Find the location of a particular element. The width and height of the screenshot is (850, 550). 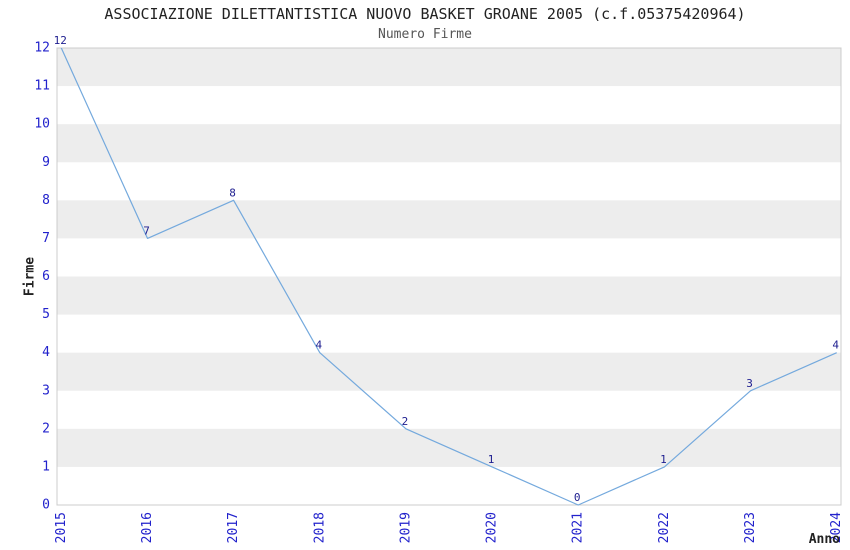

x-tick-label: 2017 is located at coordinates (233, 527).